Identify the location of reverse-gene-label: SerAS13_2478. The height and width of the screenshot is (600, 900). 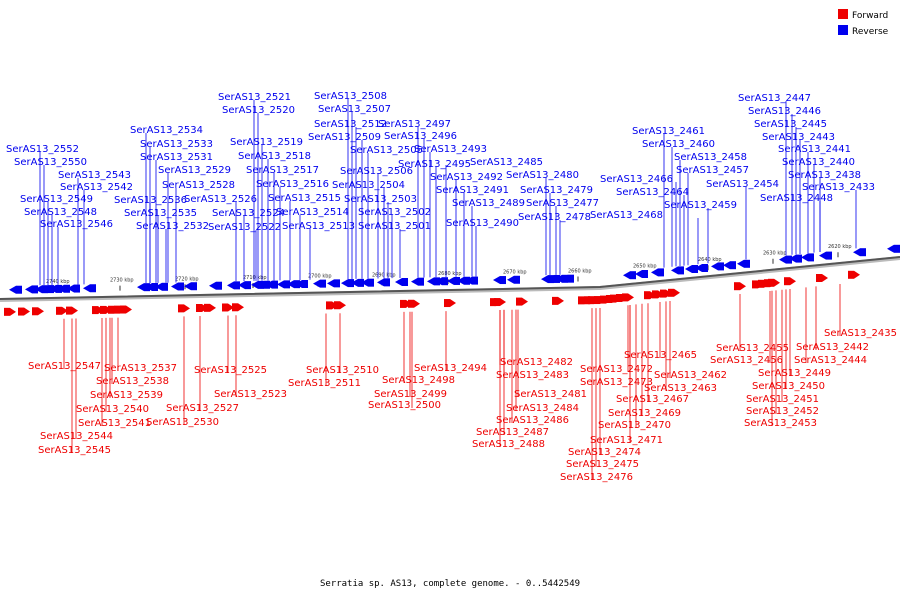
(554, 217).